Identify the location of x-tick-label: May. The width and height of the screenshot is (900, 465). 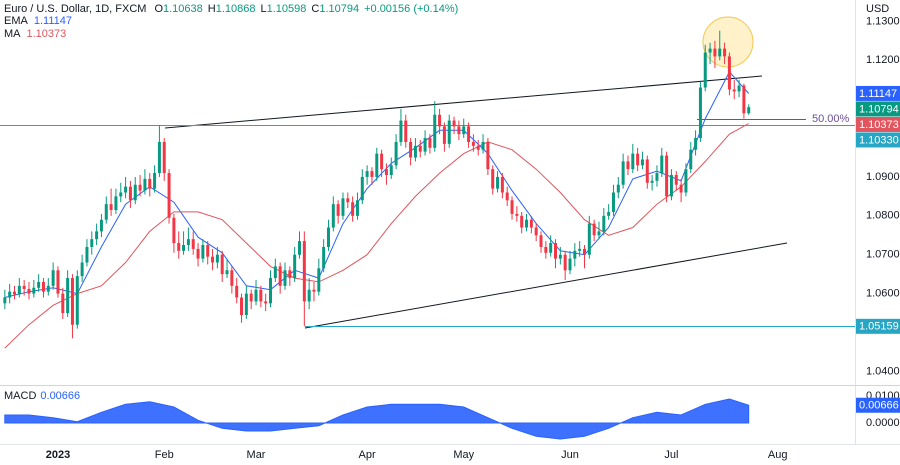
(463, 455).